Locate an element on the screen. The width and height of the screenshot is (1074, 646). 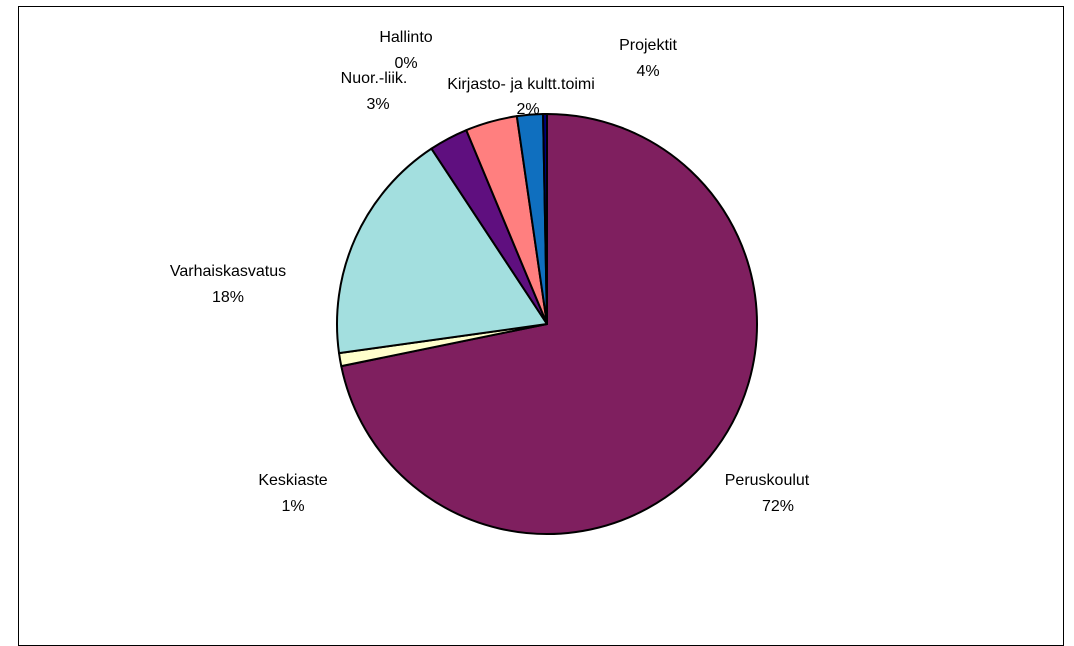
pie-slice-hallinto is located at coordinates (545, 218).